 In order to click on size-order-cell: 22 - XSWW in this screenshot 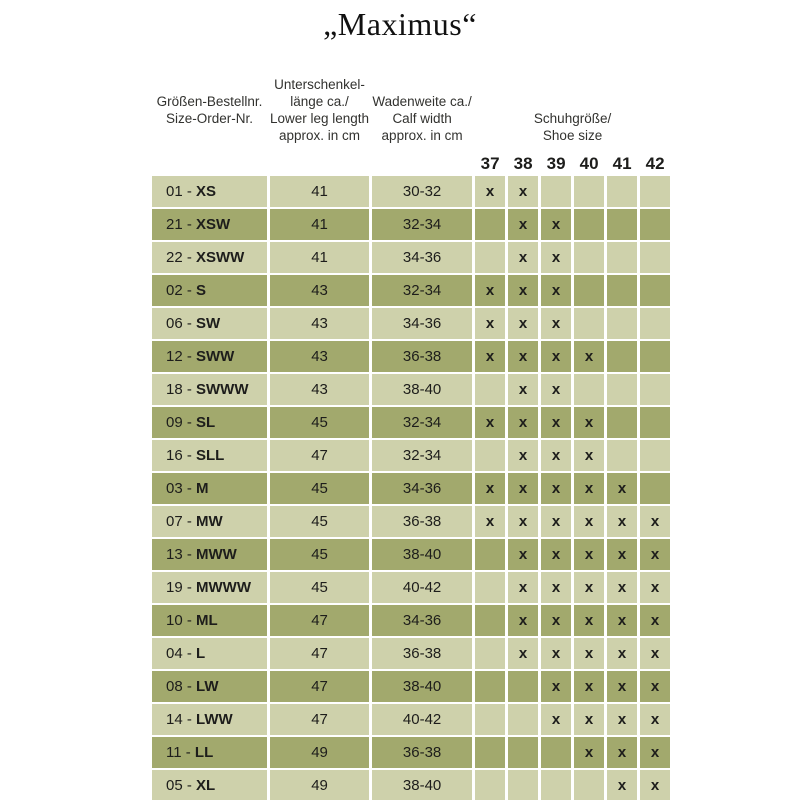, I will do `click(209, 257)`.